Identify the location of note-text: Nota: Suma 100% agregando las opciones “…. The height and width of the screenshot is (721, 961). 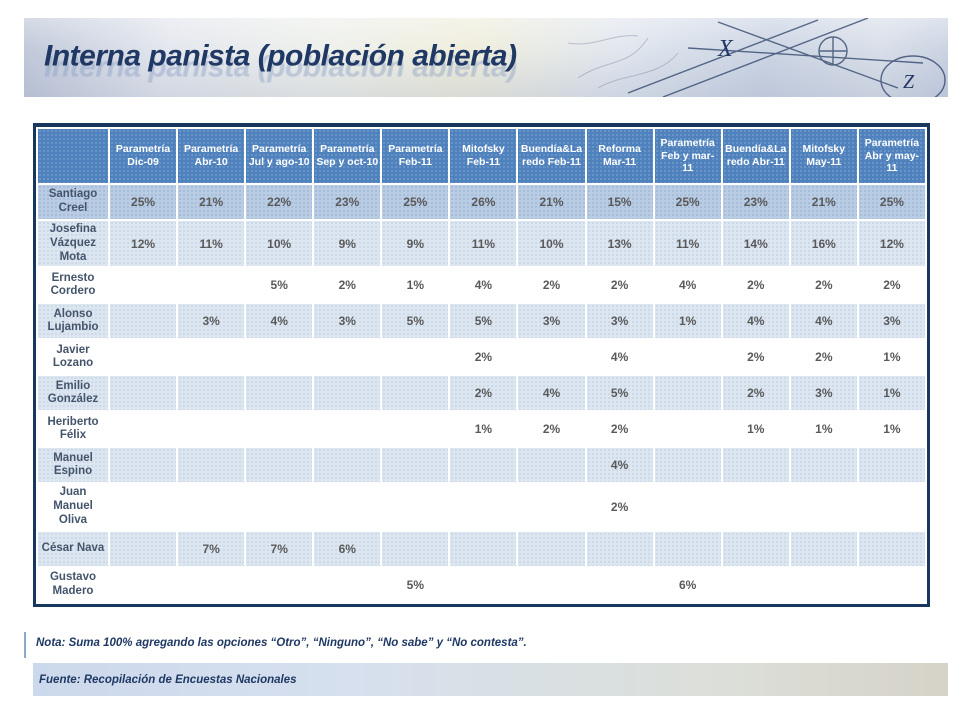
(281, 643).